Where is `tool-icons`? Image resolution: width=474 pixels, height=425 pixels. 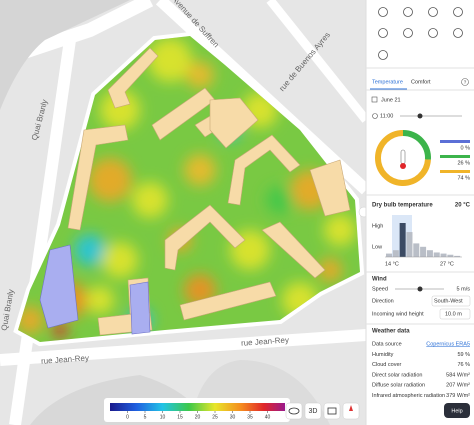 tool-icons is located at coordinates (420, 33).